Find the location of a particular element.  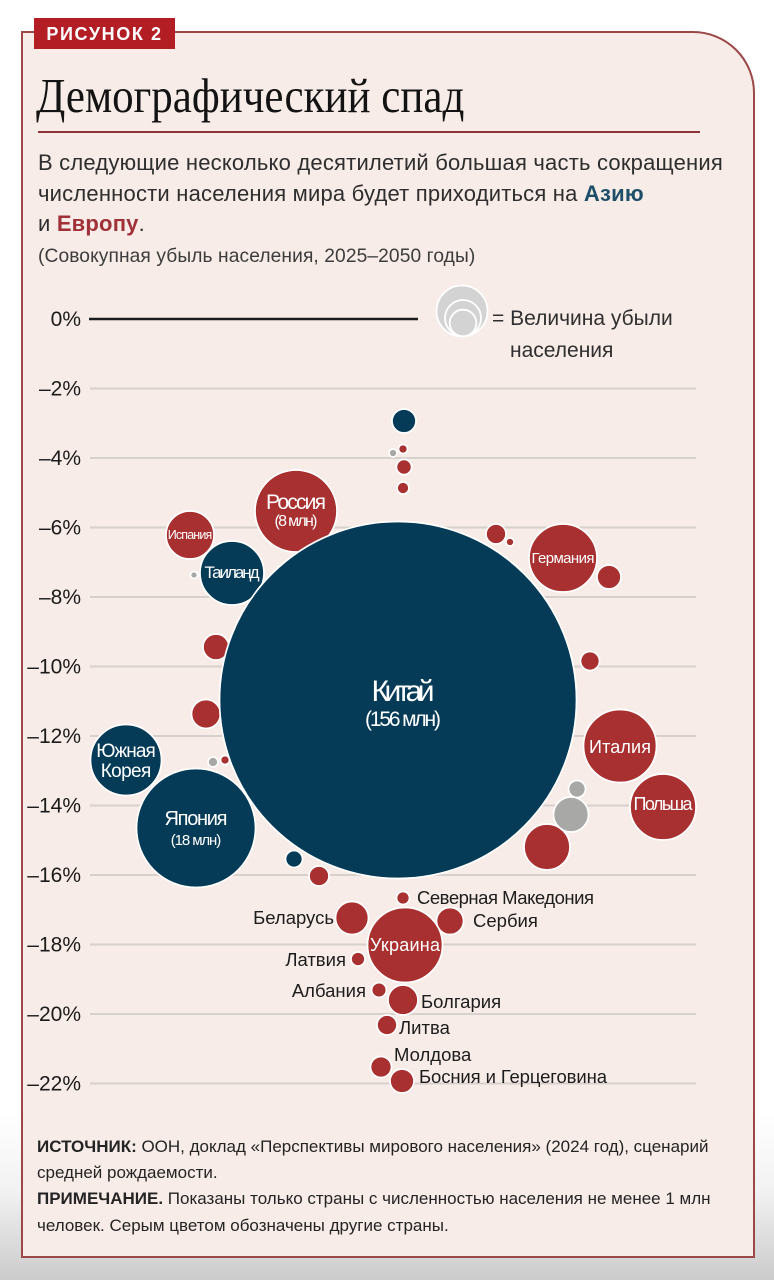

svg-text: Таиланд is located at coordinates (232, 572).